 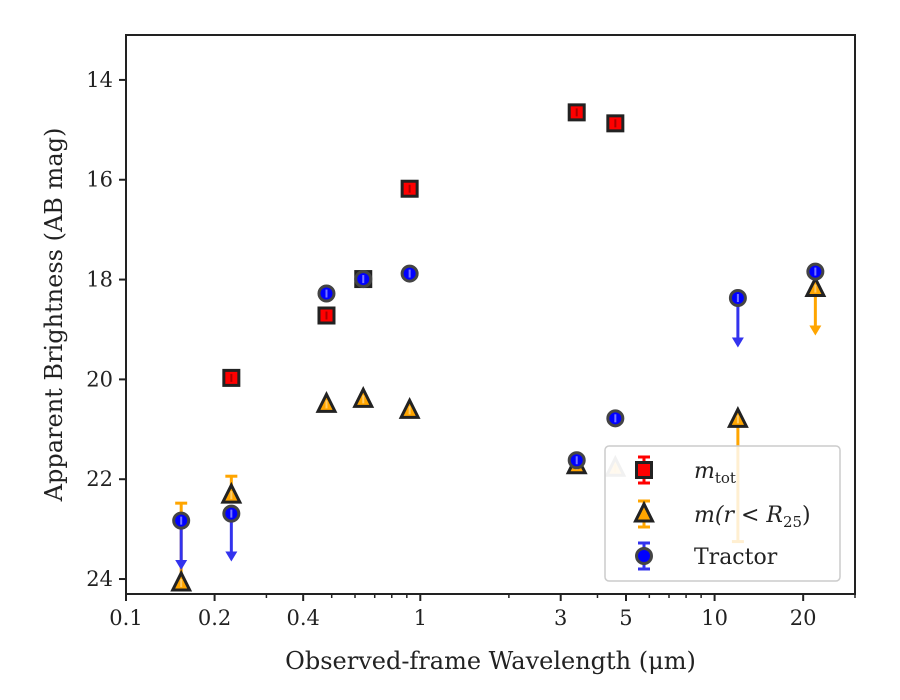 What do you see at coordinates (99, 379) in the screenshot?
I see `y-tick-label-3: 20` at bounding box center [99, 379].